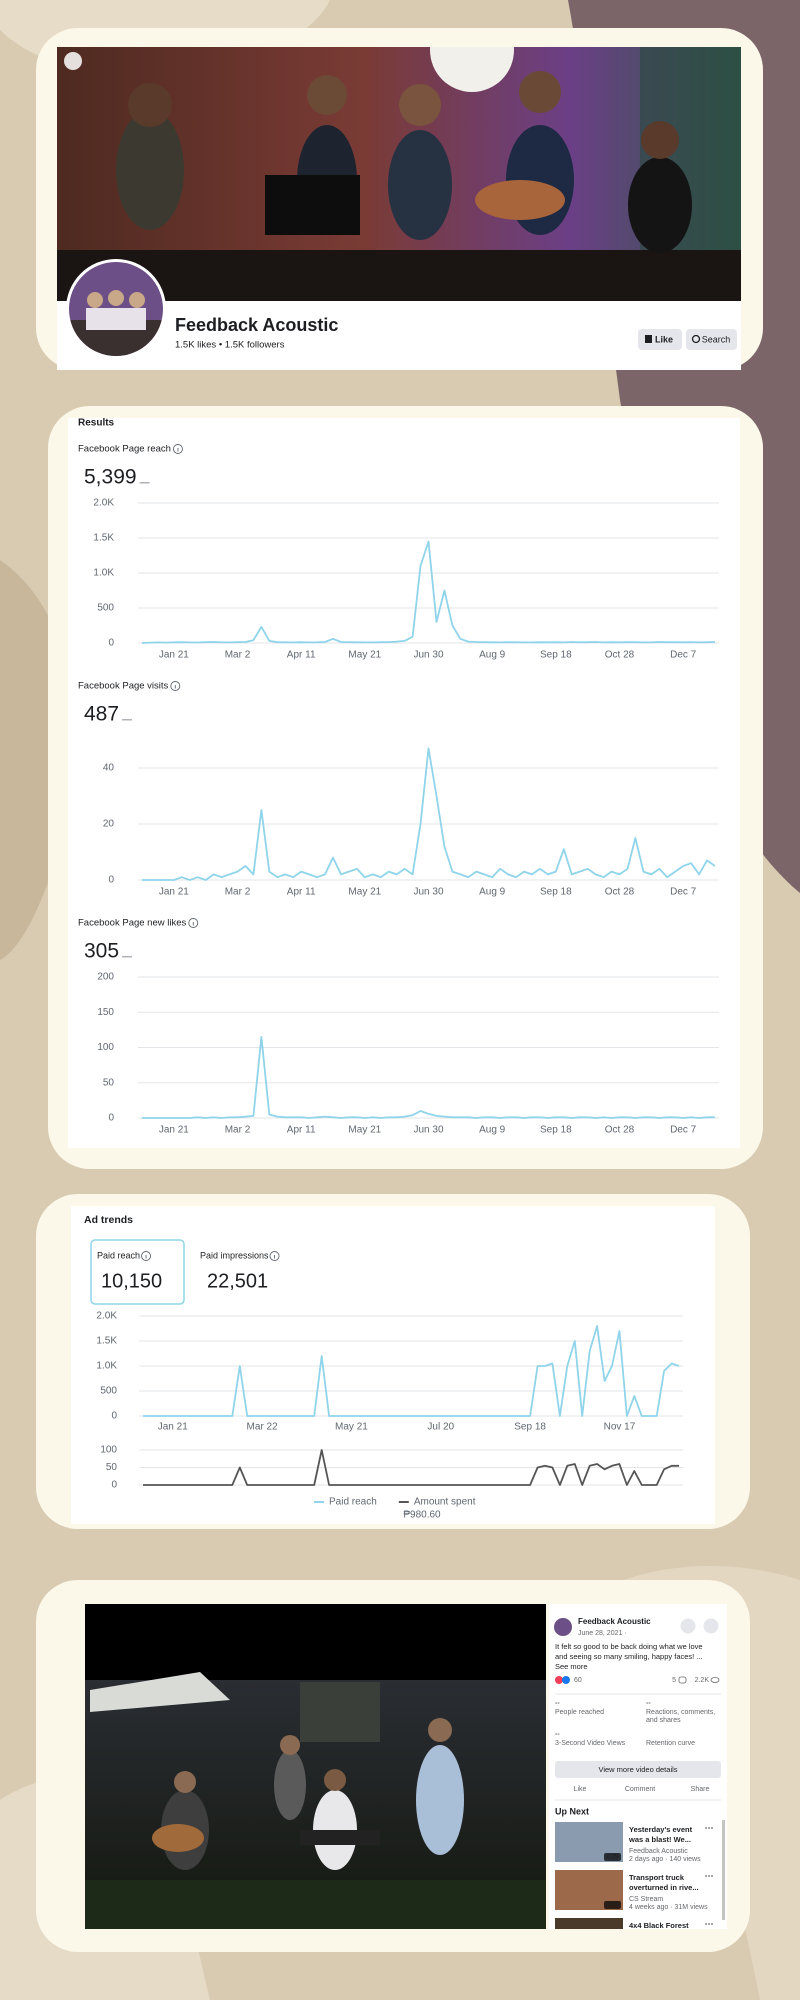 The height and width of the screenshot is (2000, 800). I want to click on details-button-label: View more video details, so click(637, 1769).